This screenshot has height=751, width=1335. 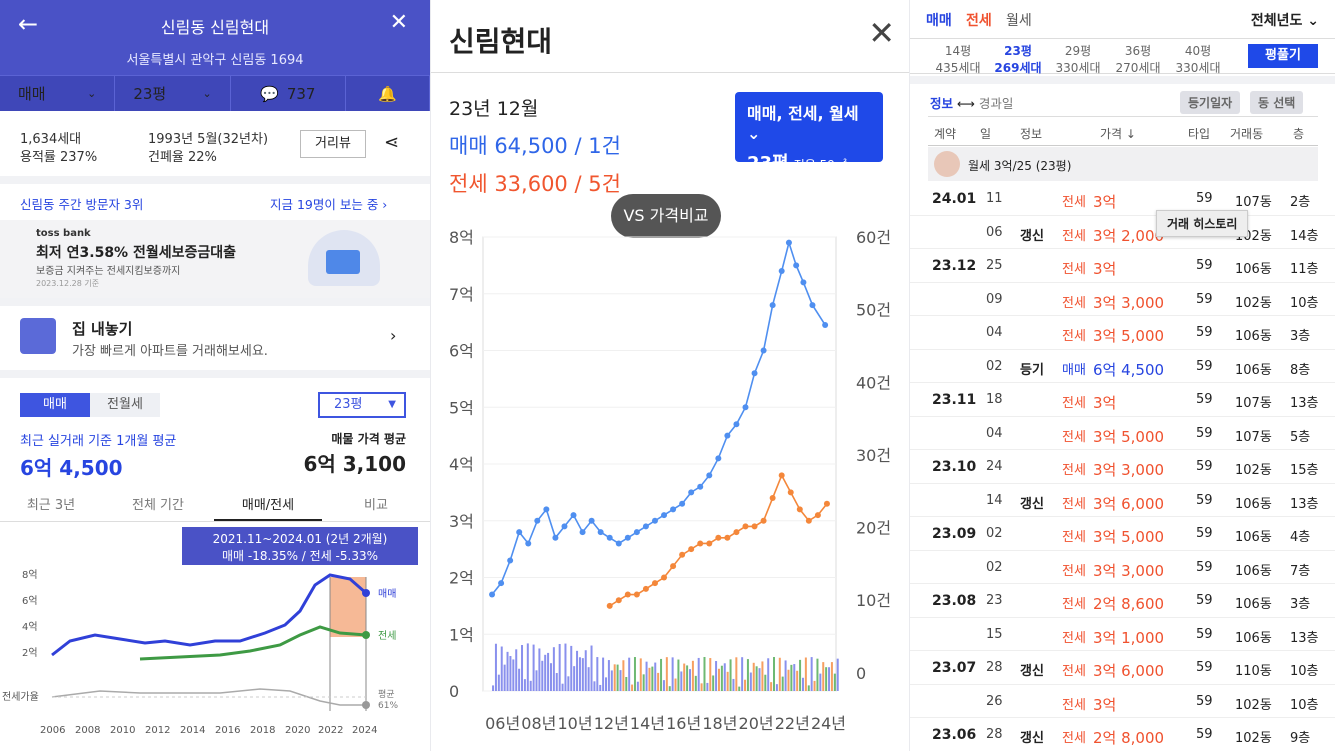 What do you see at coordinates (1122, 400) in the screenshot?
I see `table-row: 23.11 18 전세 3억 59 107동 13층` at bounding box center [1122, 400].